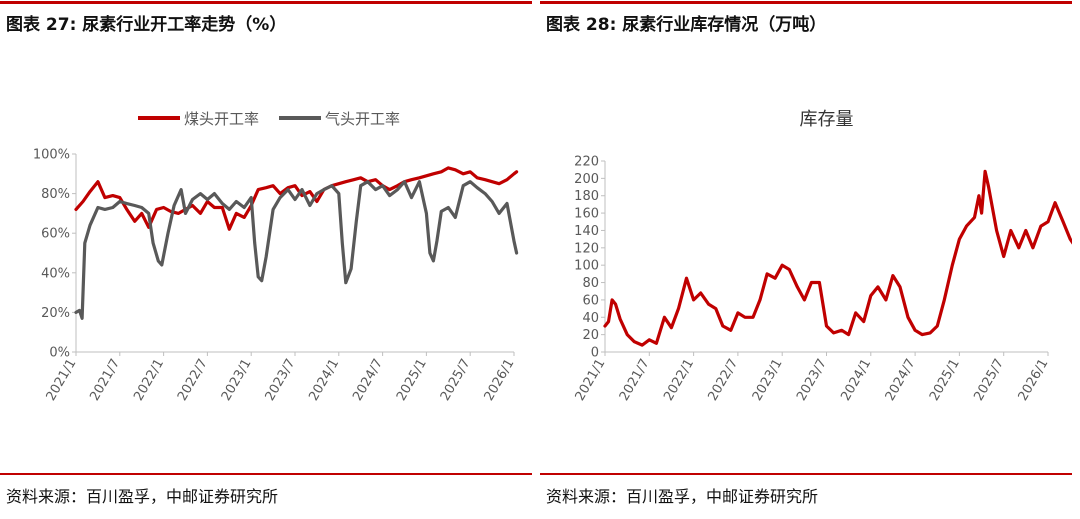 Image resolution: width=1080 pixels, height=519 pixels. I want to click on chart-title: 图表 27: 尿素行业开工率走势（%）, so click(146, 25).